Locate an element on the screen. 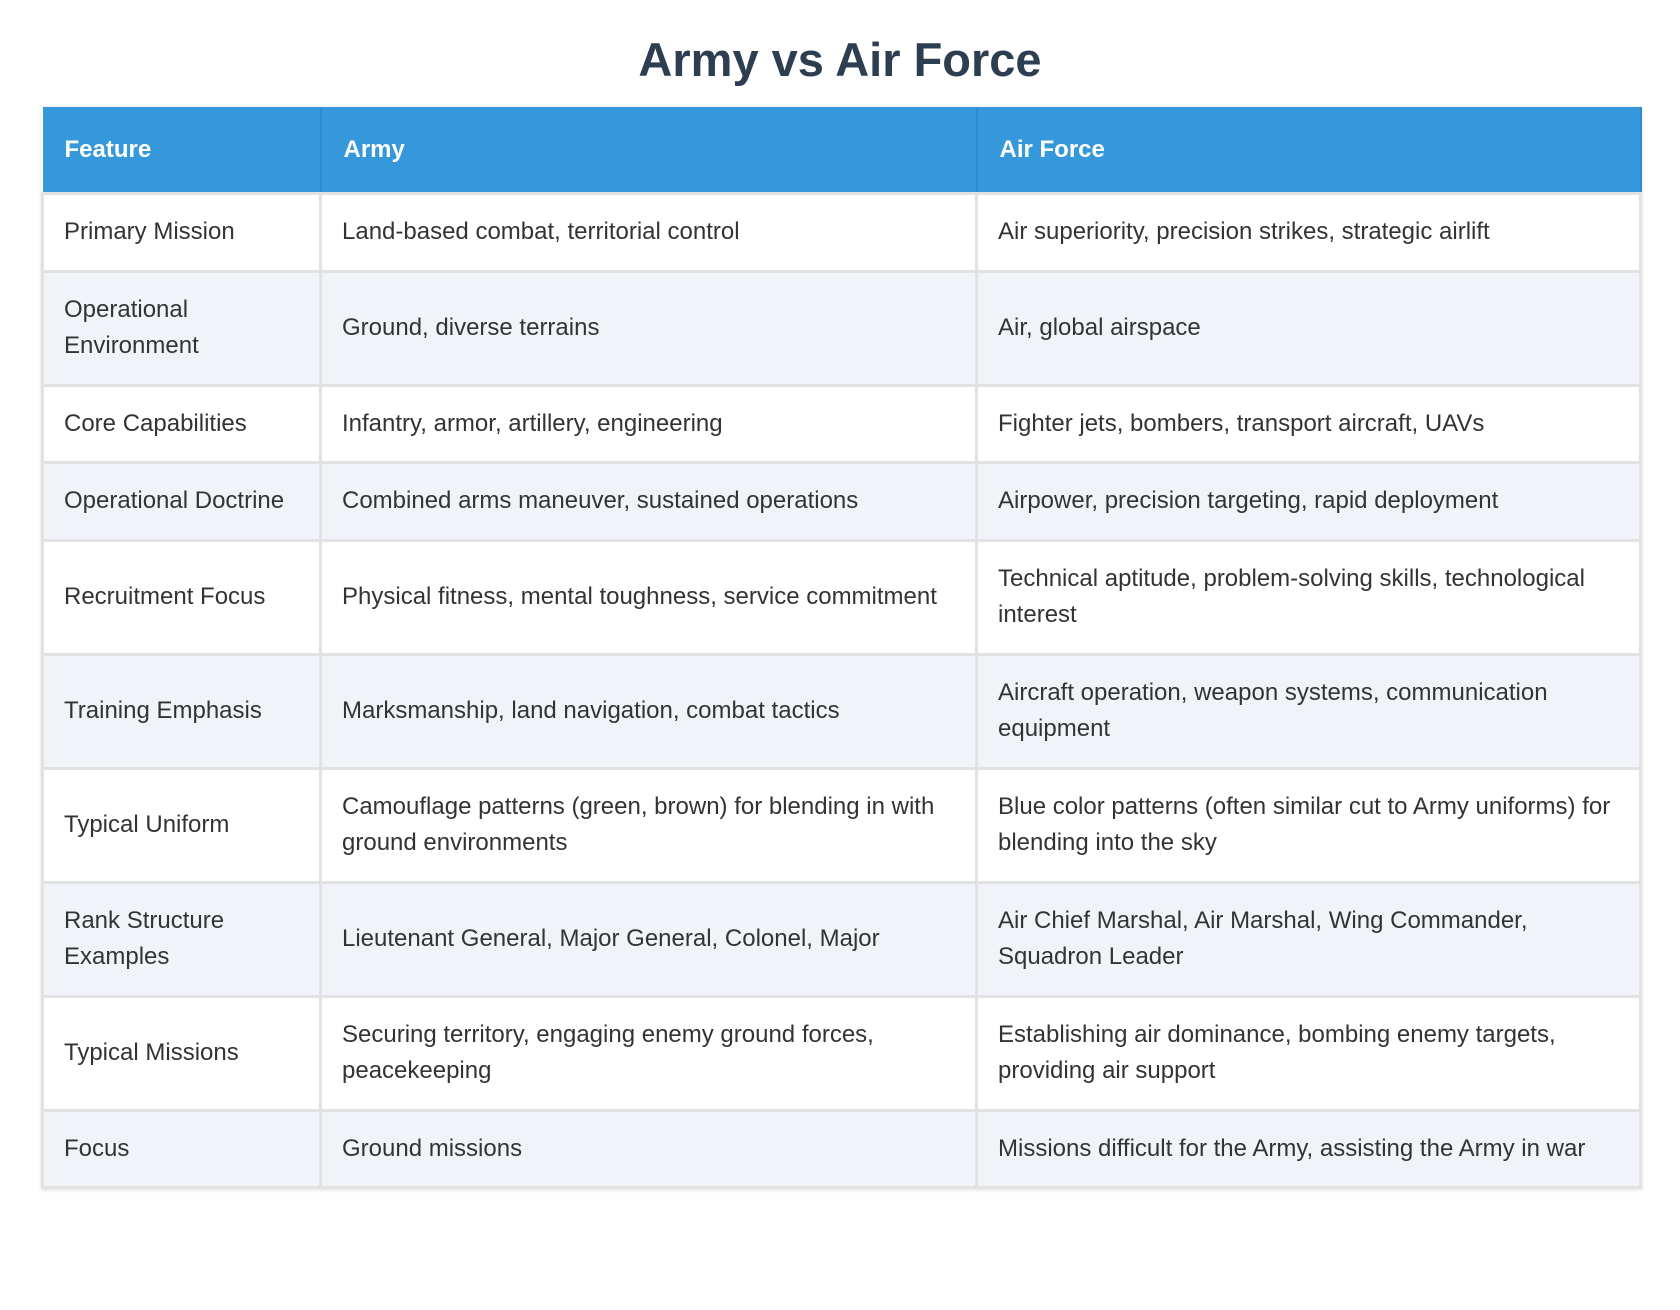 The height and width of the screenshot is (1310, 1680). table-cell: Focus is located at coordinates (181, 1148).